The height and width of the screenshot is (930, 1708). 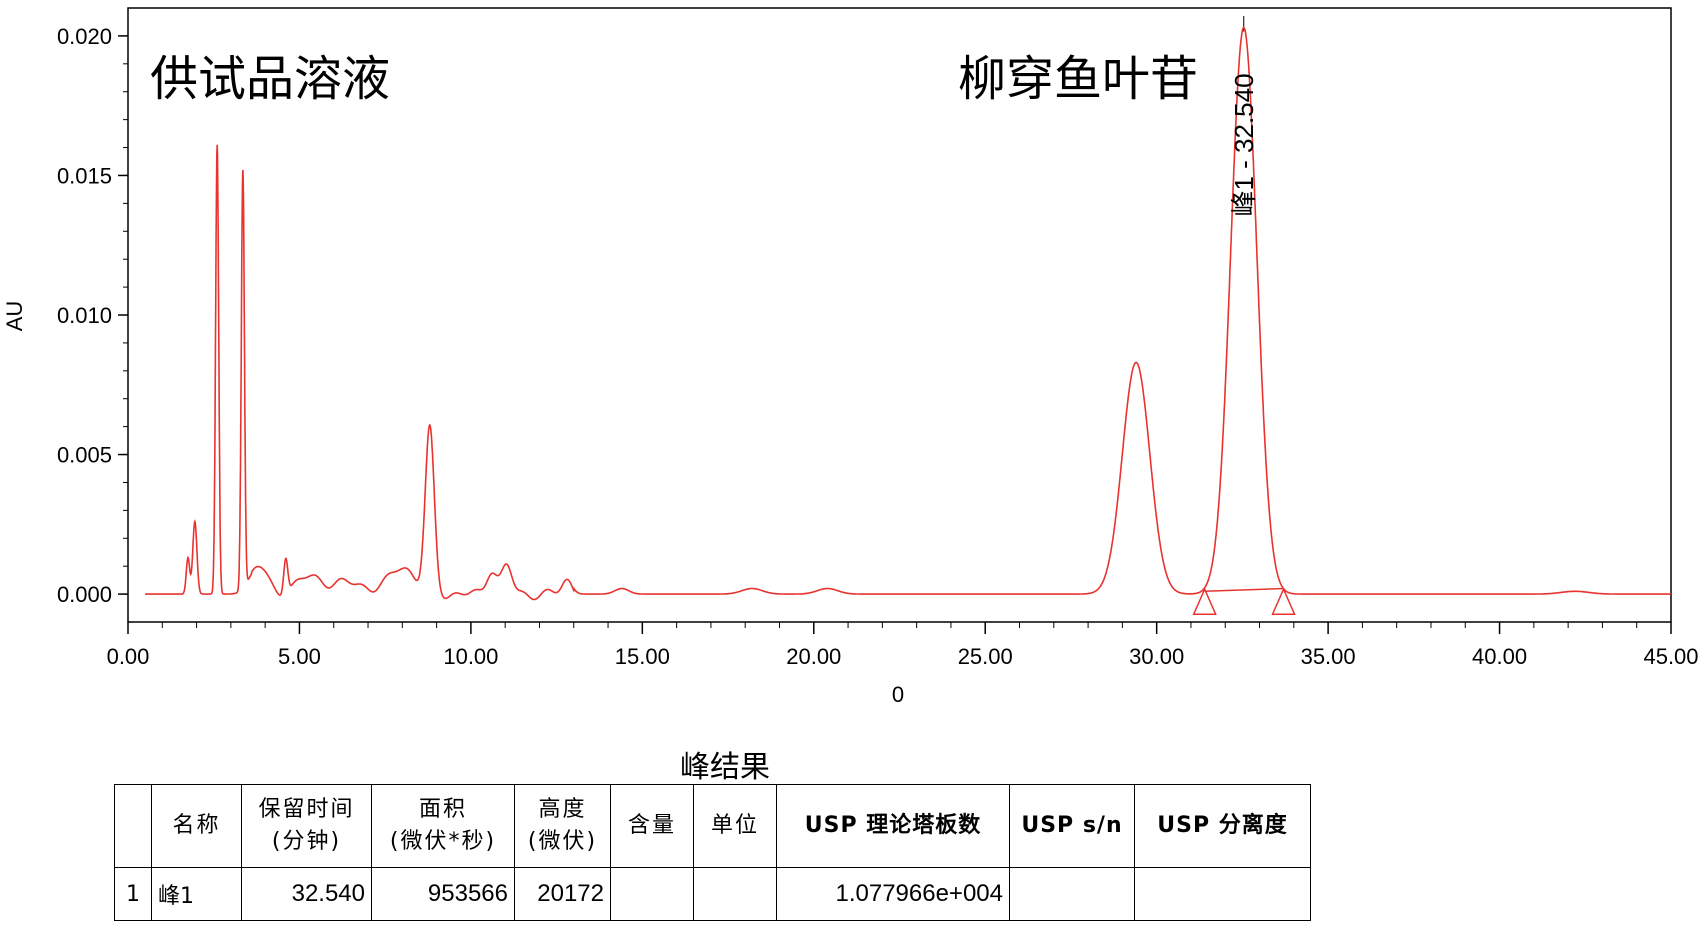 I want to click on cell-retention: 32.540, so click(x=306, y=894).